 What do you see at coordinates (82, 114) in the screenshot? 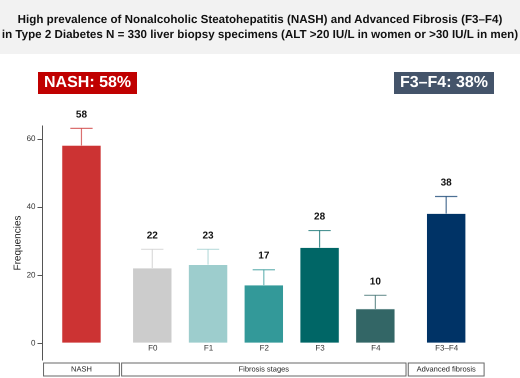
I see `data-label: 58` at bounding box center [82, 114].